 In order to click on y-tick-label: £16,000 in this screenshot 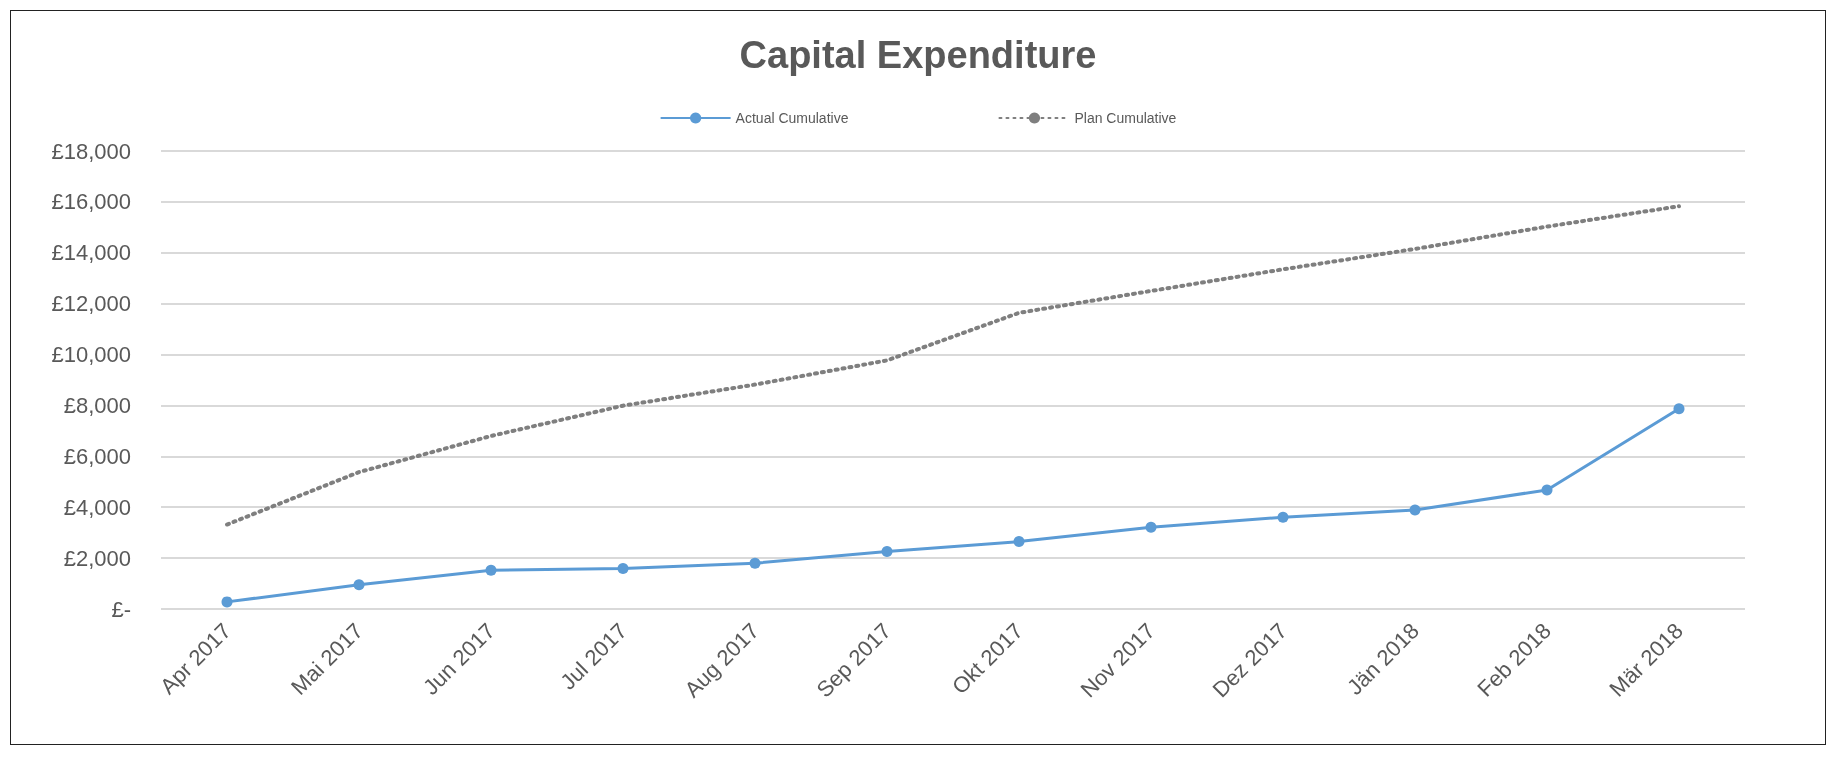, I will do `click(91, 202)`.